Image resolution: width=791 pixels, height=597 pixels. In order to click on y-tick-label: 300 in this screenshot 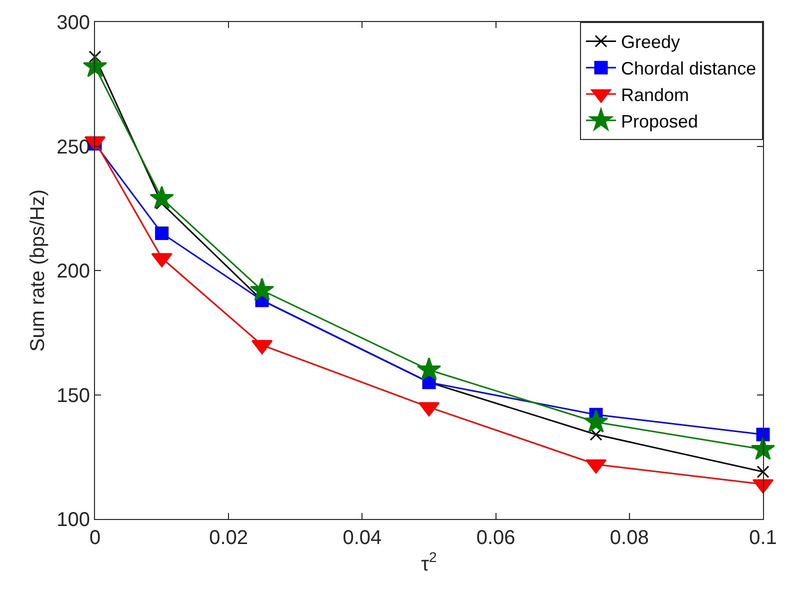, I will do `click(73, 23)`.